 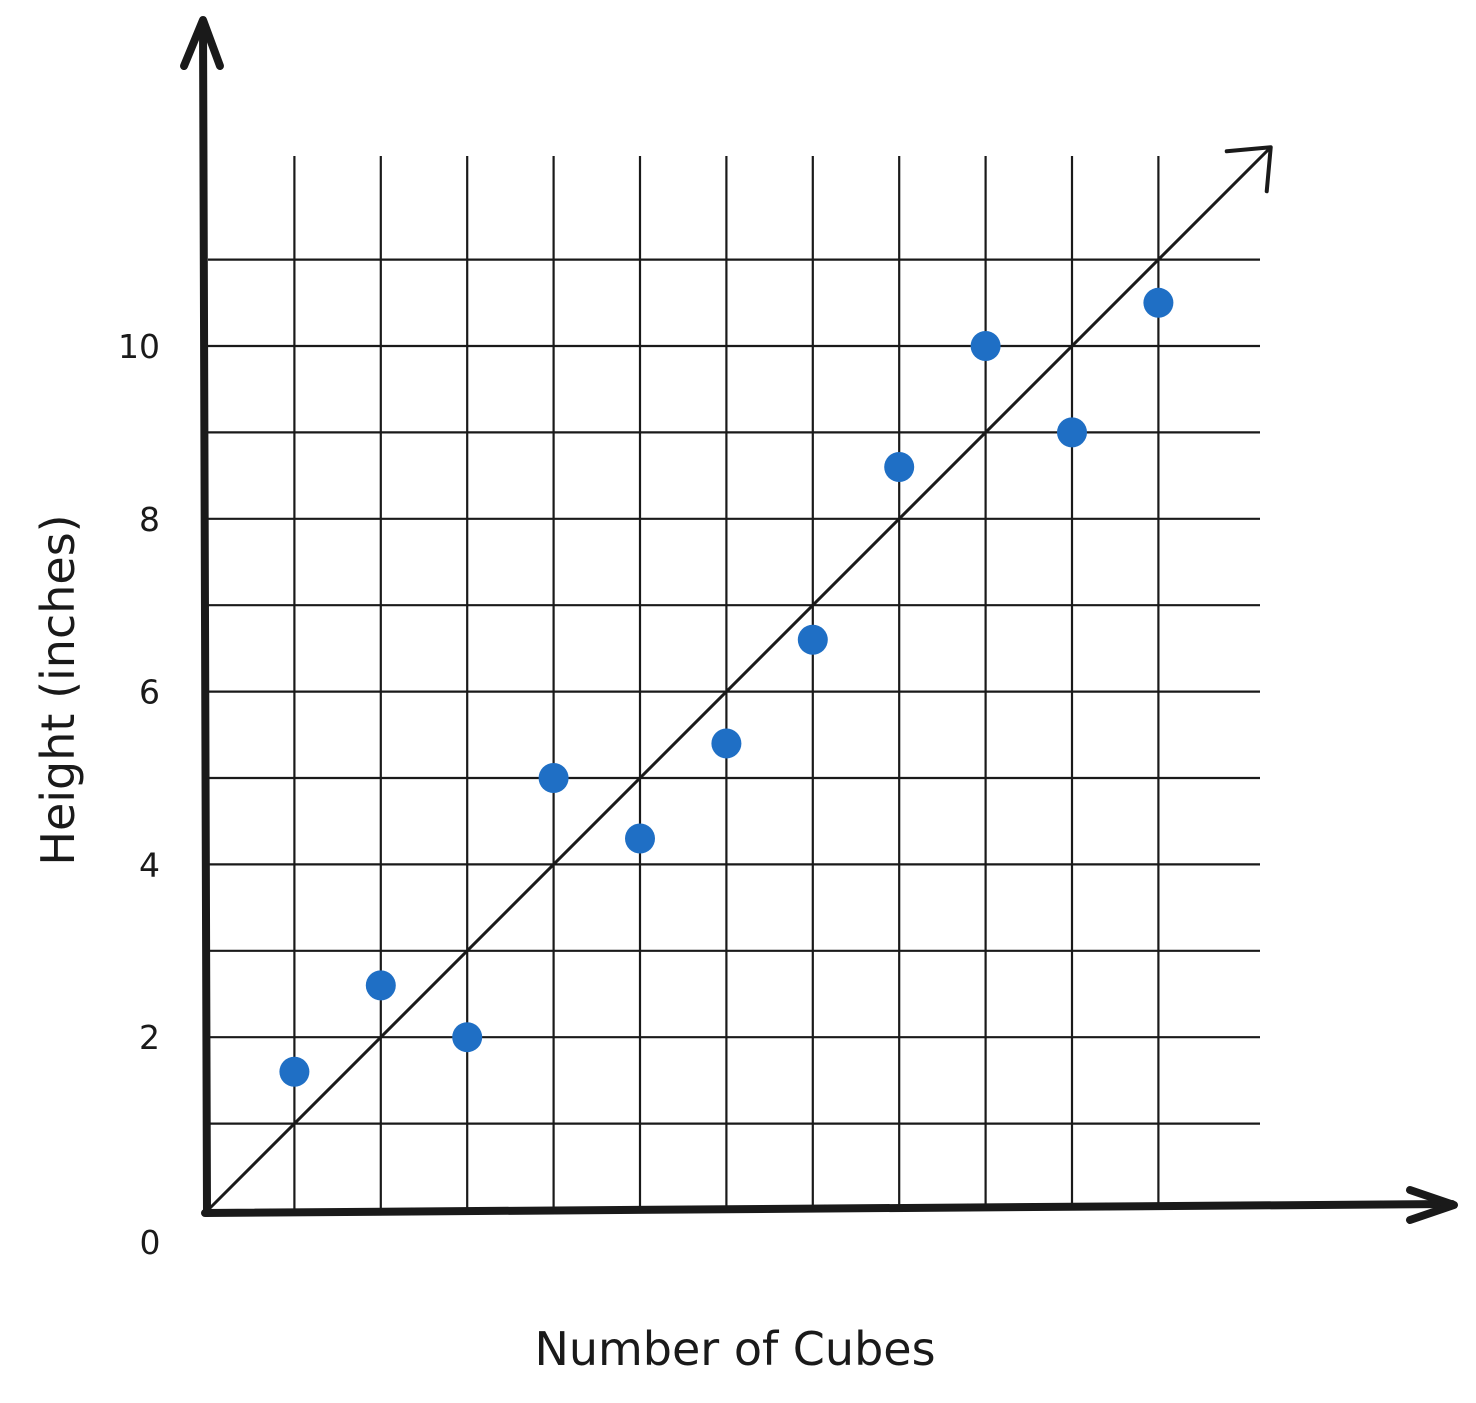 I want to click on y-axis-arrowhead, so click(x=202, y=43).